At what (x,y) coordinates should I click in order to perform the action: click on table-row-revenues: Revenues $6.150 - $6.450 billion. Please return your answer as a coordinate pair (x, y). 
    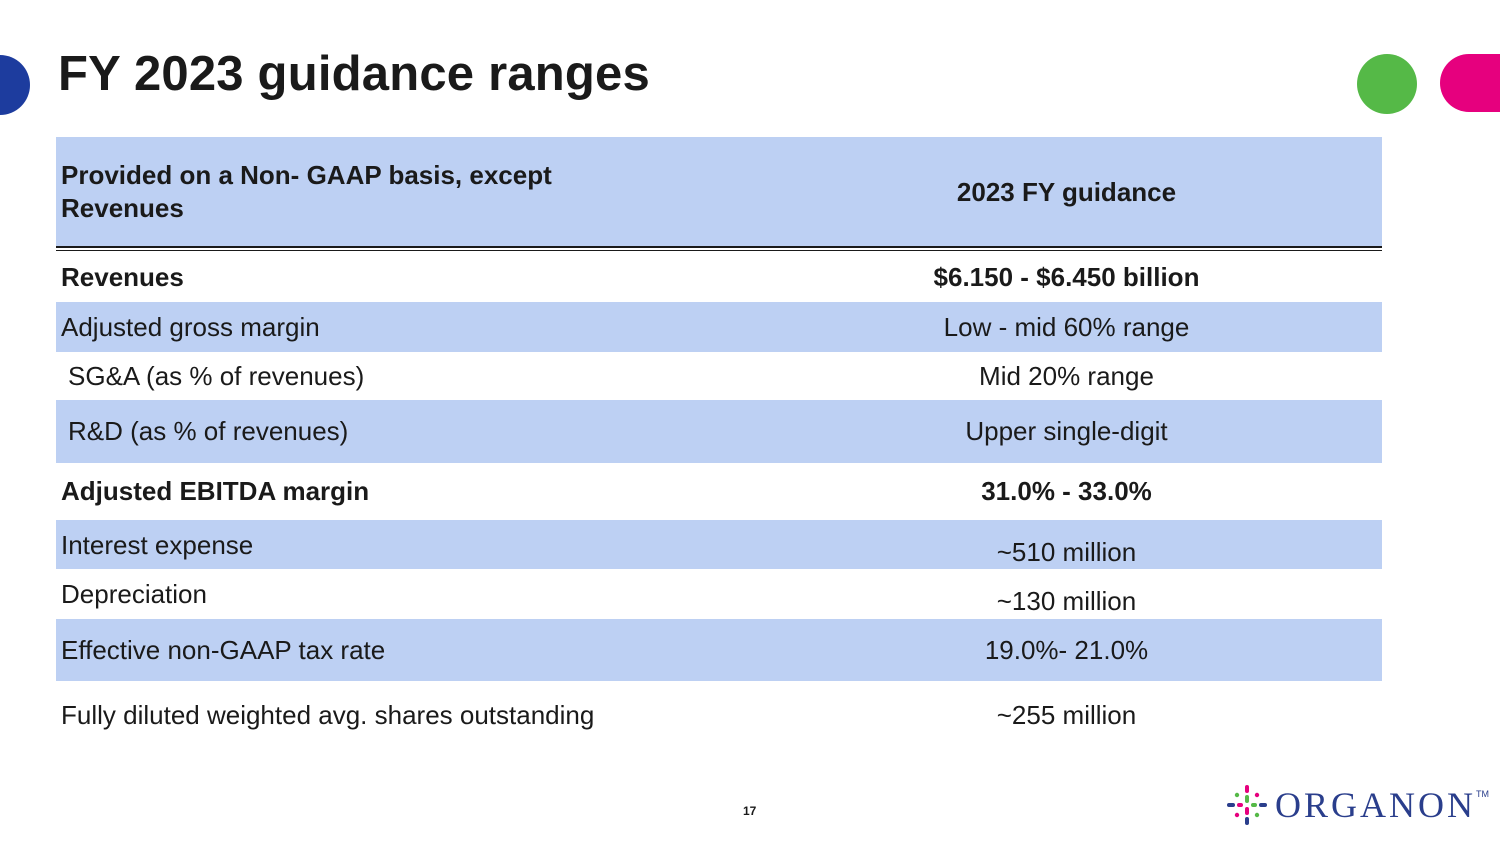
    Looking at the image, I should click on (719, 277).